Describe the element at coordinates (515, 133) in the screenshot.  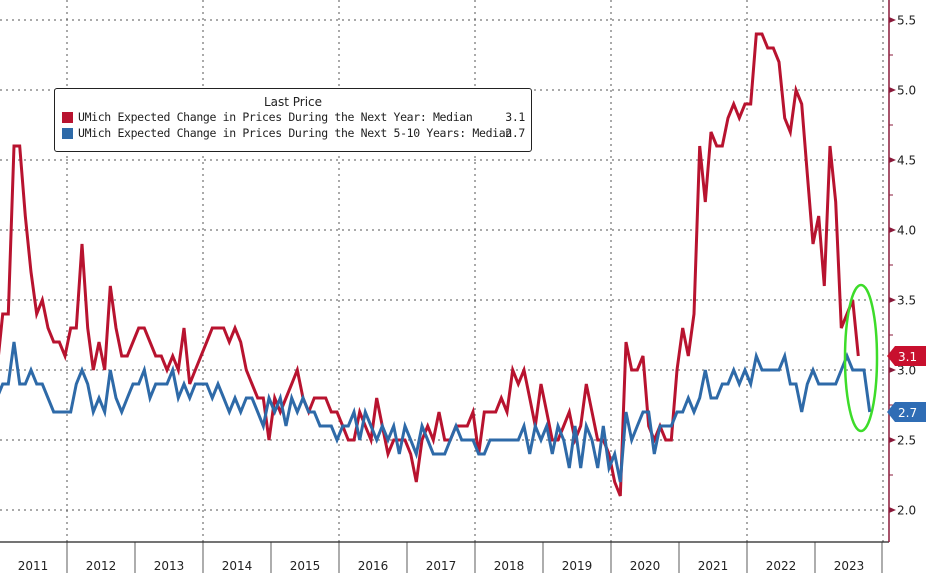
I see `legend-last-value: 2.7` at that location.